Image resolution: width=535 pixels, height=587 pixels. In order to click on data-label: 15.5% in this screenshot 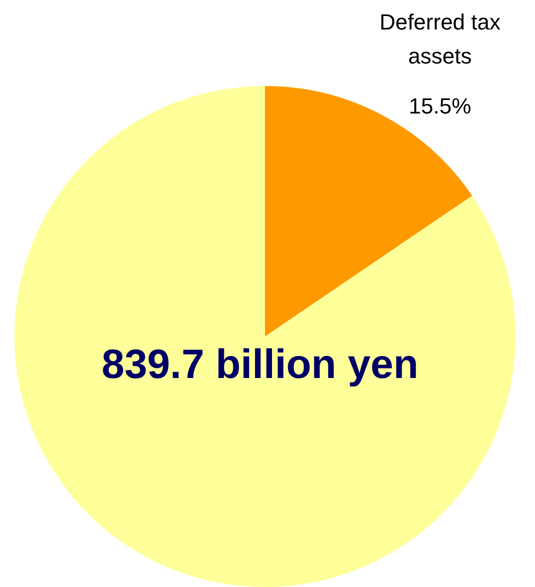, I will do `click(440, 105)`.